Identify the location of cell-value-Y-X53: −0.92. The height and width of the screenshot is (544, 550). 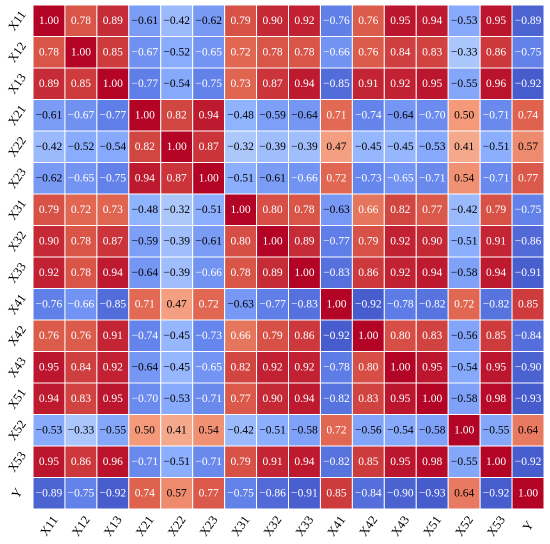
(496, 493).